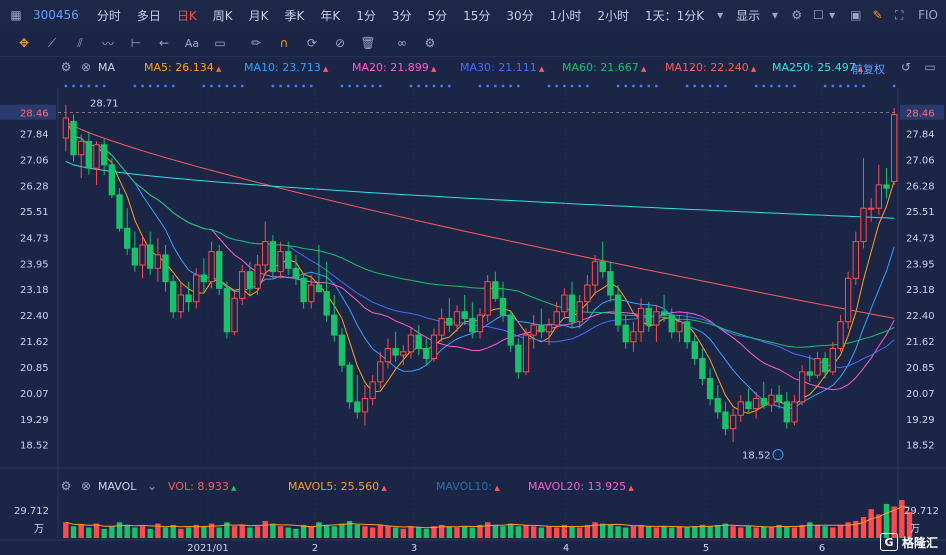 This screenshot has width=946, height=555. Describe the element at coordinates (613, 15) in the screenshot. I see `tab-timeframe: 2小时` at that location.